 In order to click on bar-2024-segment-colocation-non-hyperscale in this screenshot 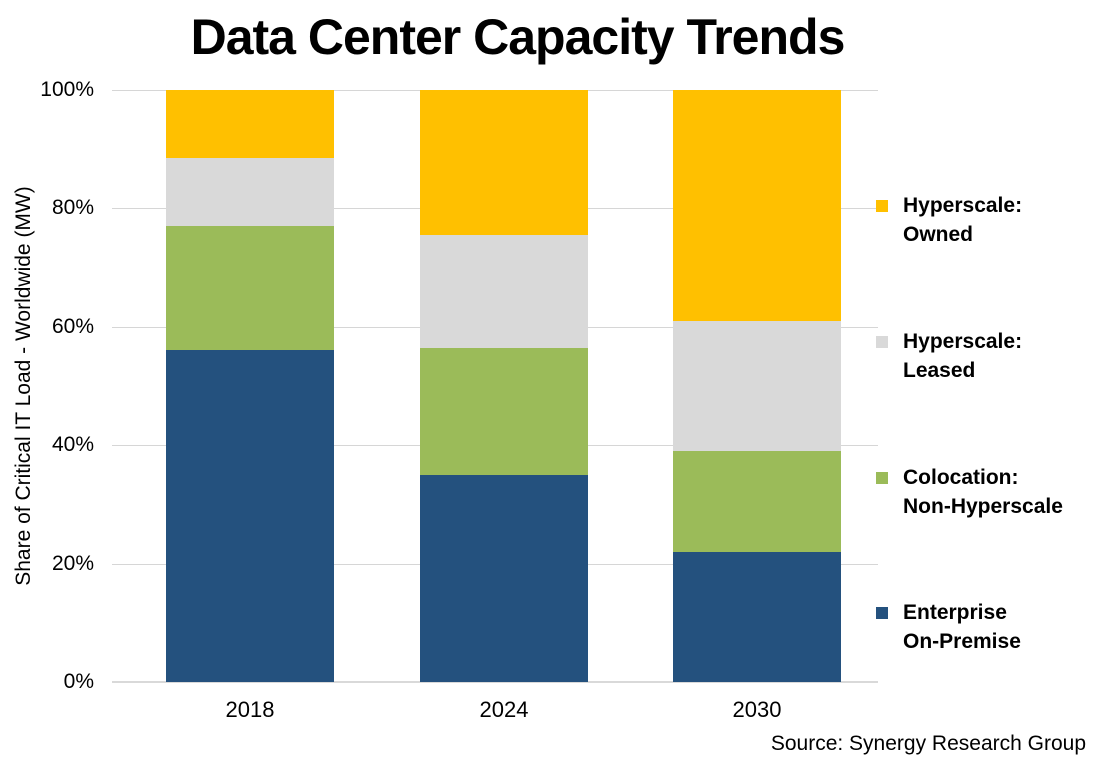, I will do `click(504, 411)`.